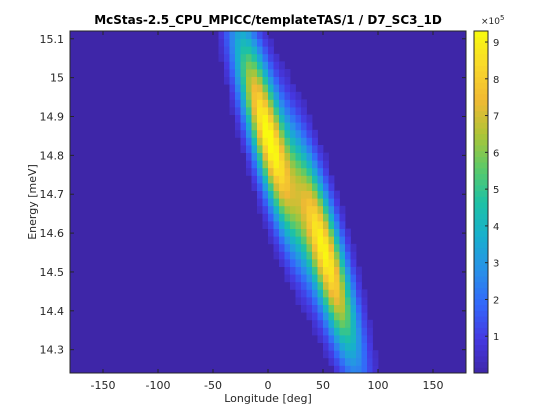 The width and height of the screenshot is (560, 420). I want to click on colorbar-exponent-base: ×10, so click(490, 22).